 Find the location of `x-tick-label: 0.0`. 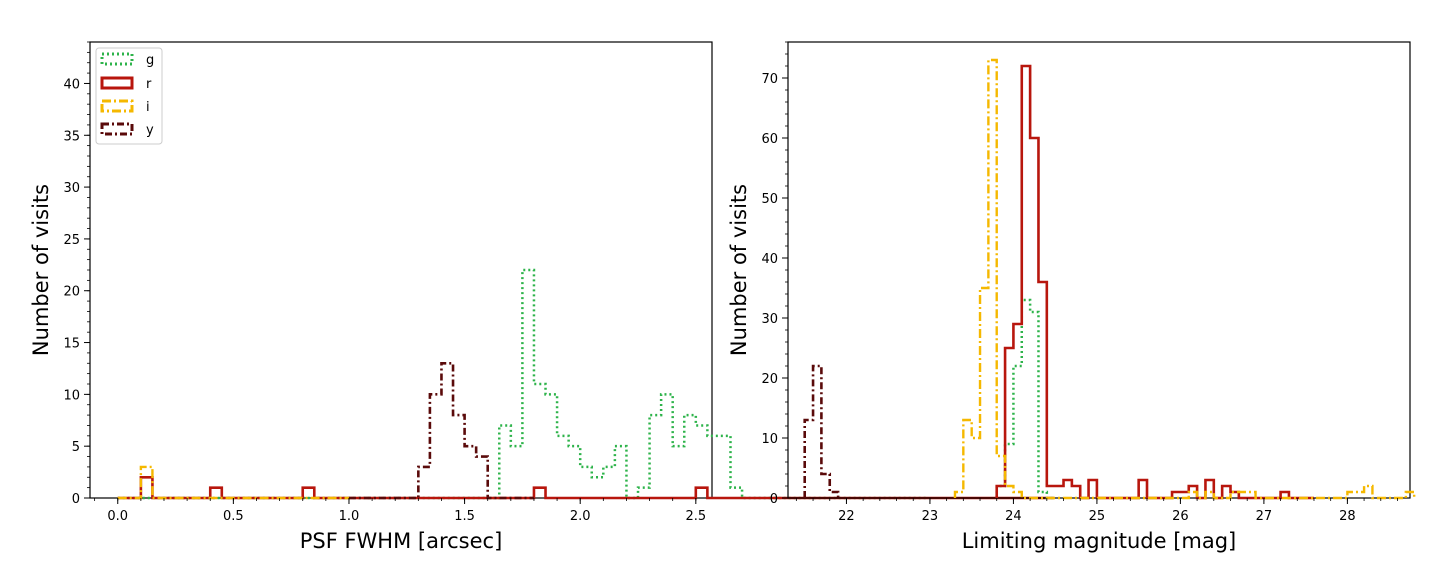

x-tick-label: 0.0 is located at coordinates (117, 516).